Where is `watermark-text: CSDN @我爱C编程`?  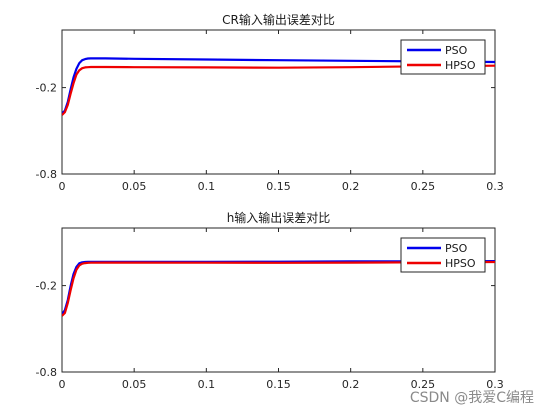 watermark-text: CSDN @我爱C编程 is located at coordinates (471, 398).